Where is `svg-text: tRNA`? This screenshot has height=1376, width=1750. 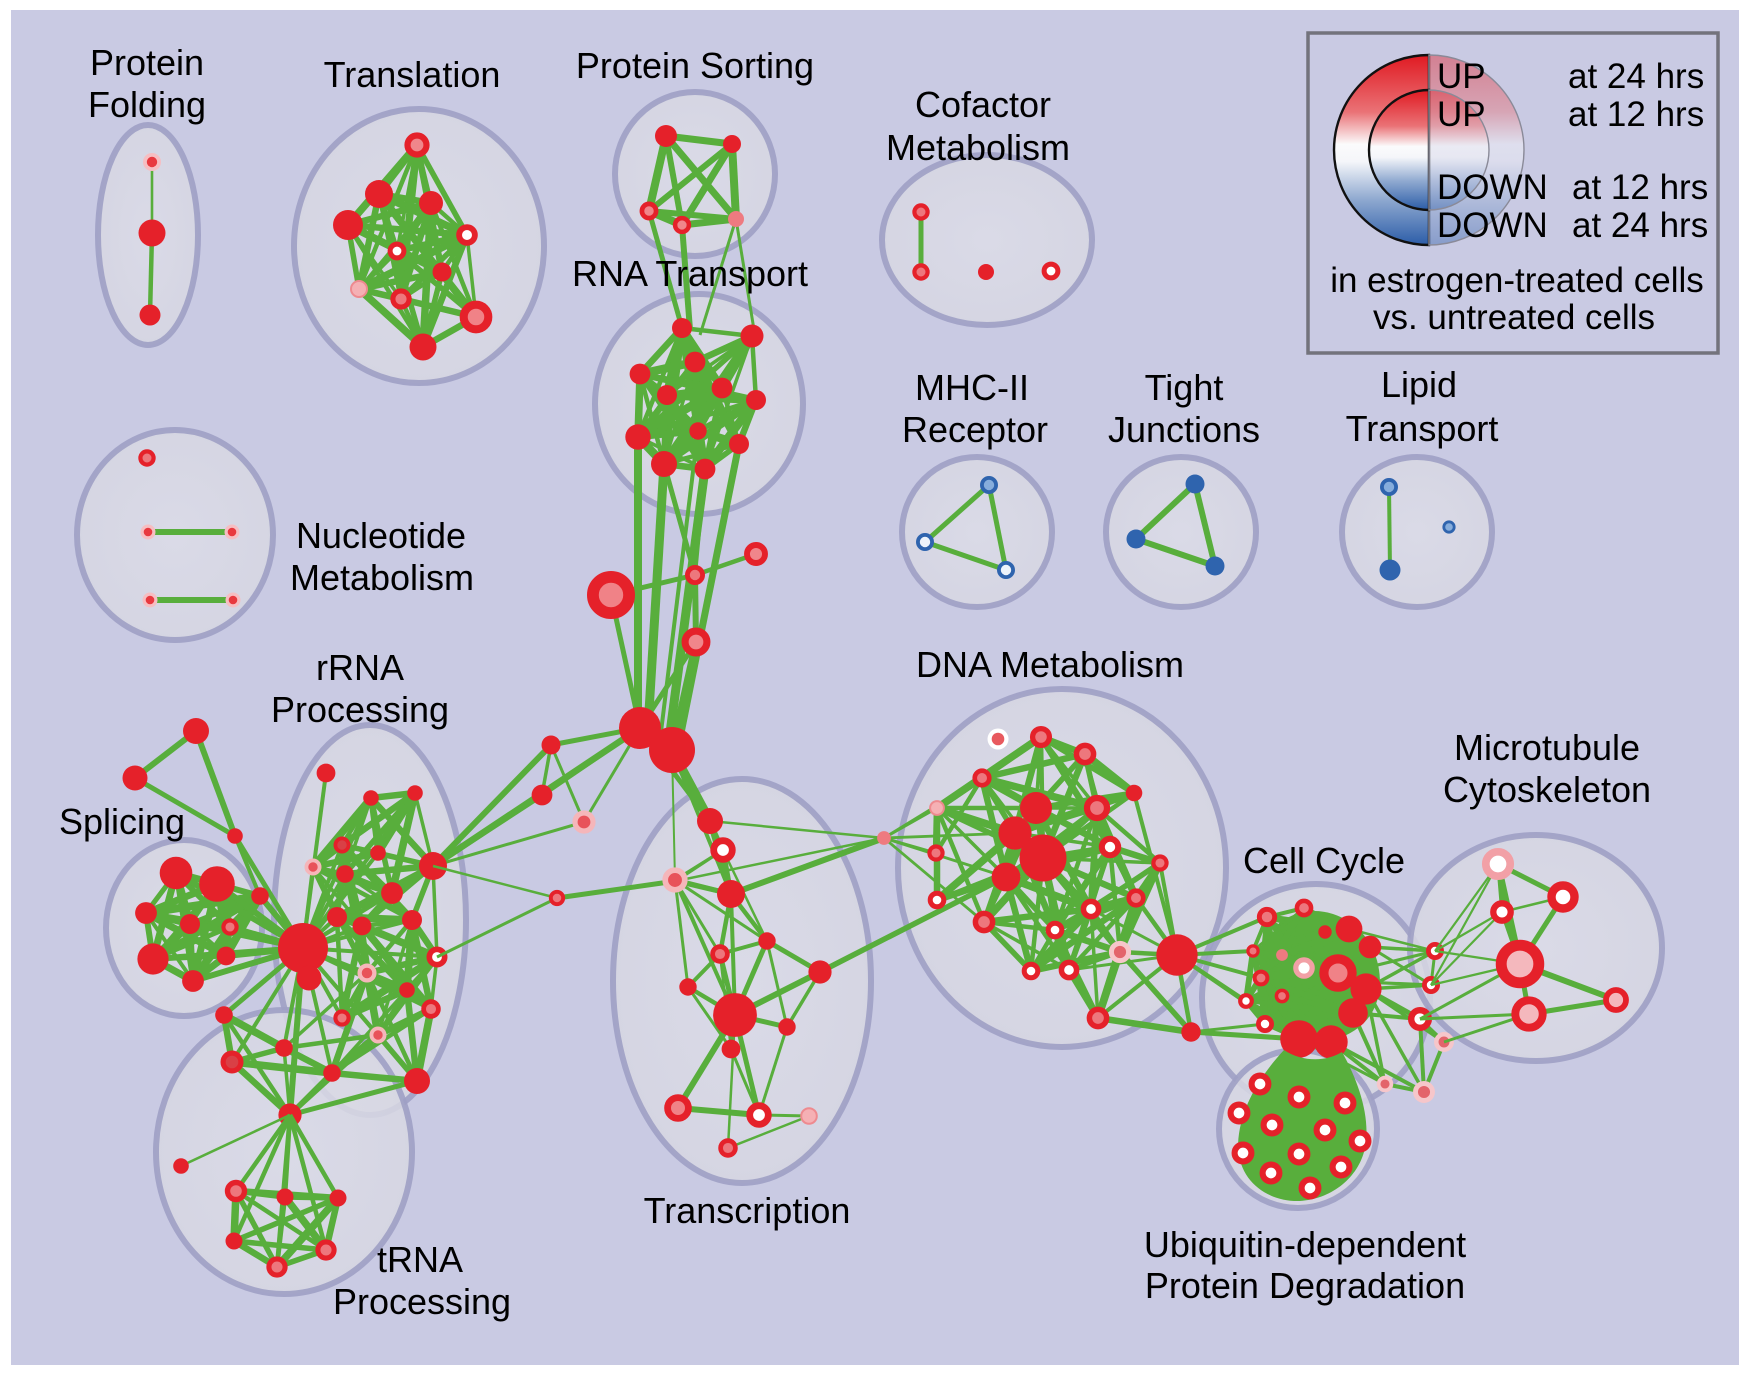
svg-text: tRNA is located at coordinates (420, 1259).